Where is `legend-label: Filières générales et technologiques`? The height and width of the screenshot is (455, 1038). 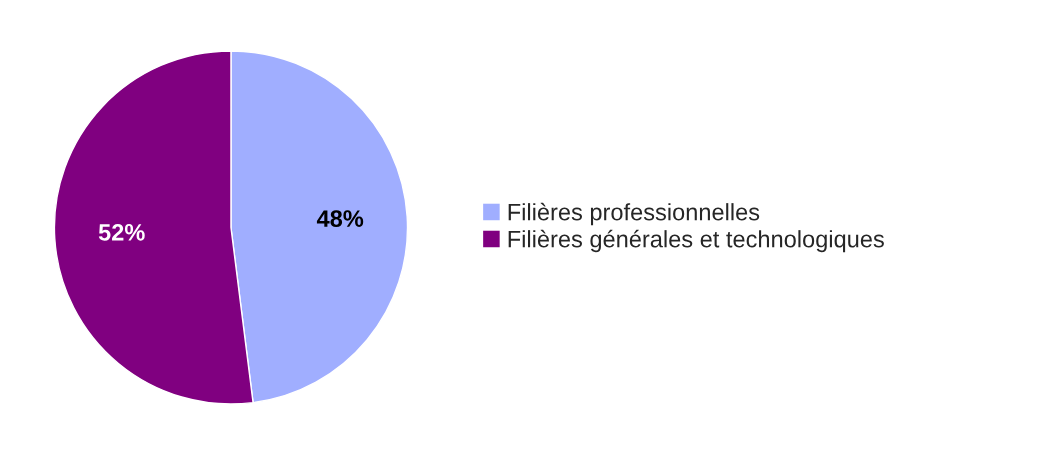
legend-label: Filières générales et technologiques is located at coordinates (696, 241).